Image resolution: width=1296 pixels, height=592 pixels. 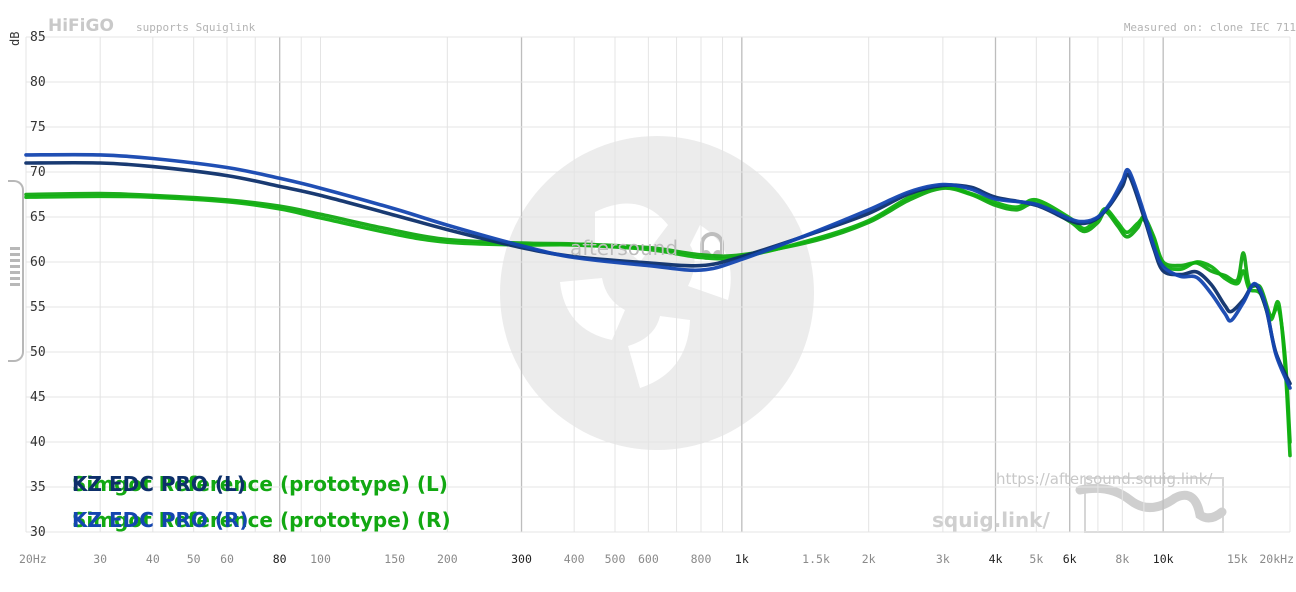 I want to click on x-tick-label: 150, so click(x=394, y=559).